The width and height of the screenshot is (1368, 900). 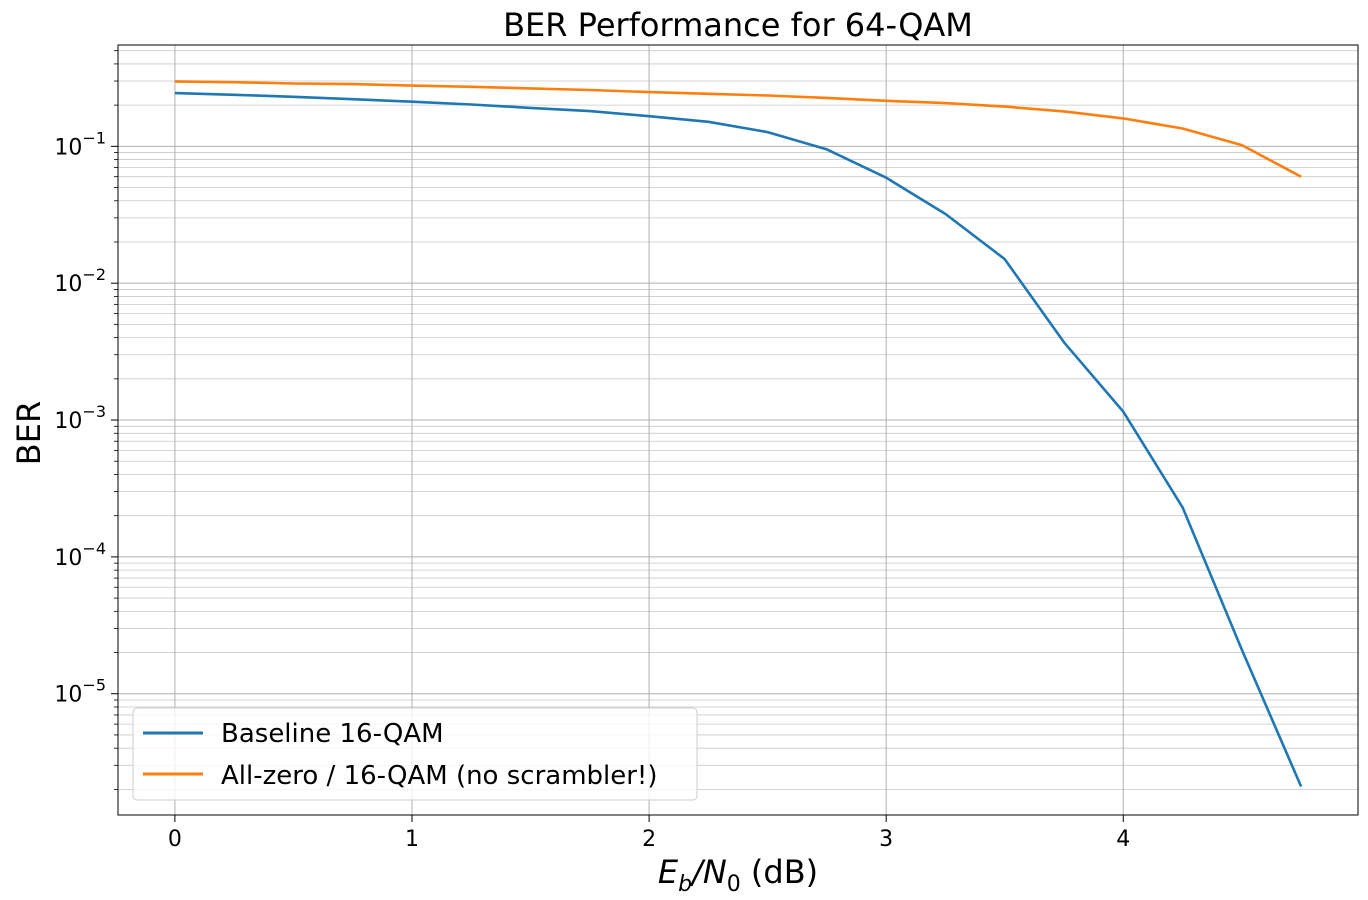 What do you see at coordinates (29, 433) in the screenshot?
I see `y-axis-label: BER` at bounding box center [29, 433].